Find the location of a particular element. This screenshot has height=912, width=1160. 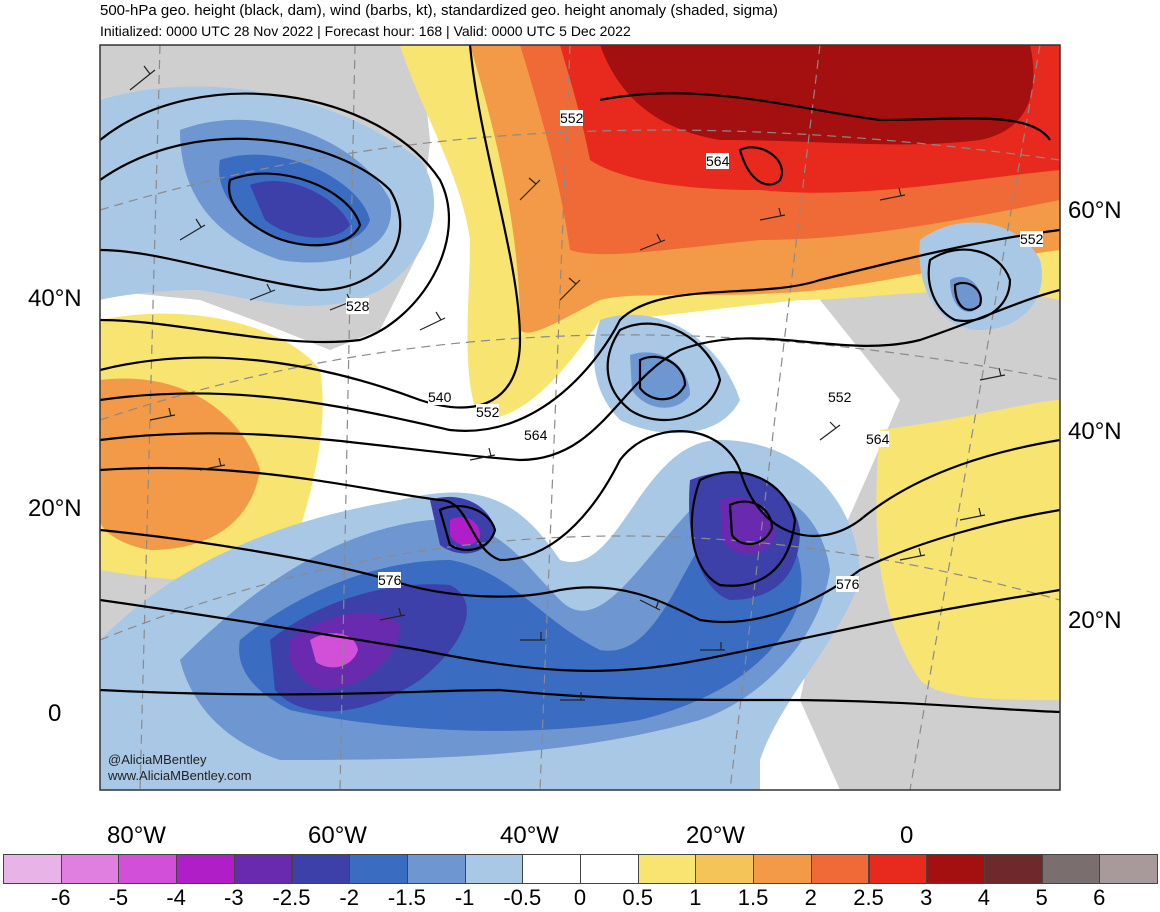

colorbar-label: 5 is located at coordinates (1041, 897).